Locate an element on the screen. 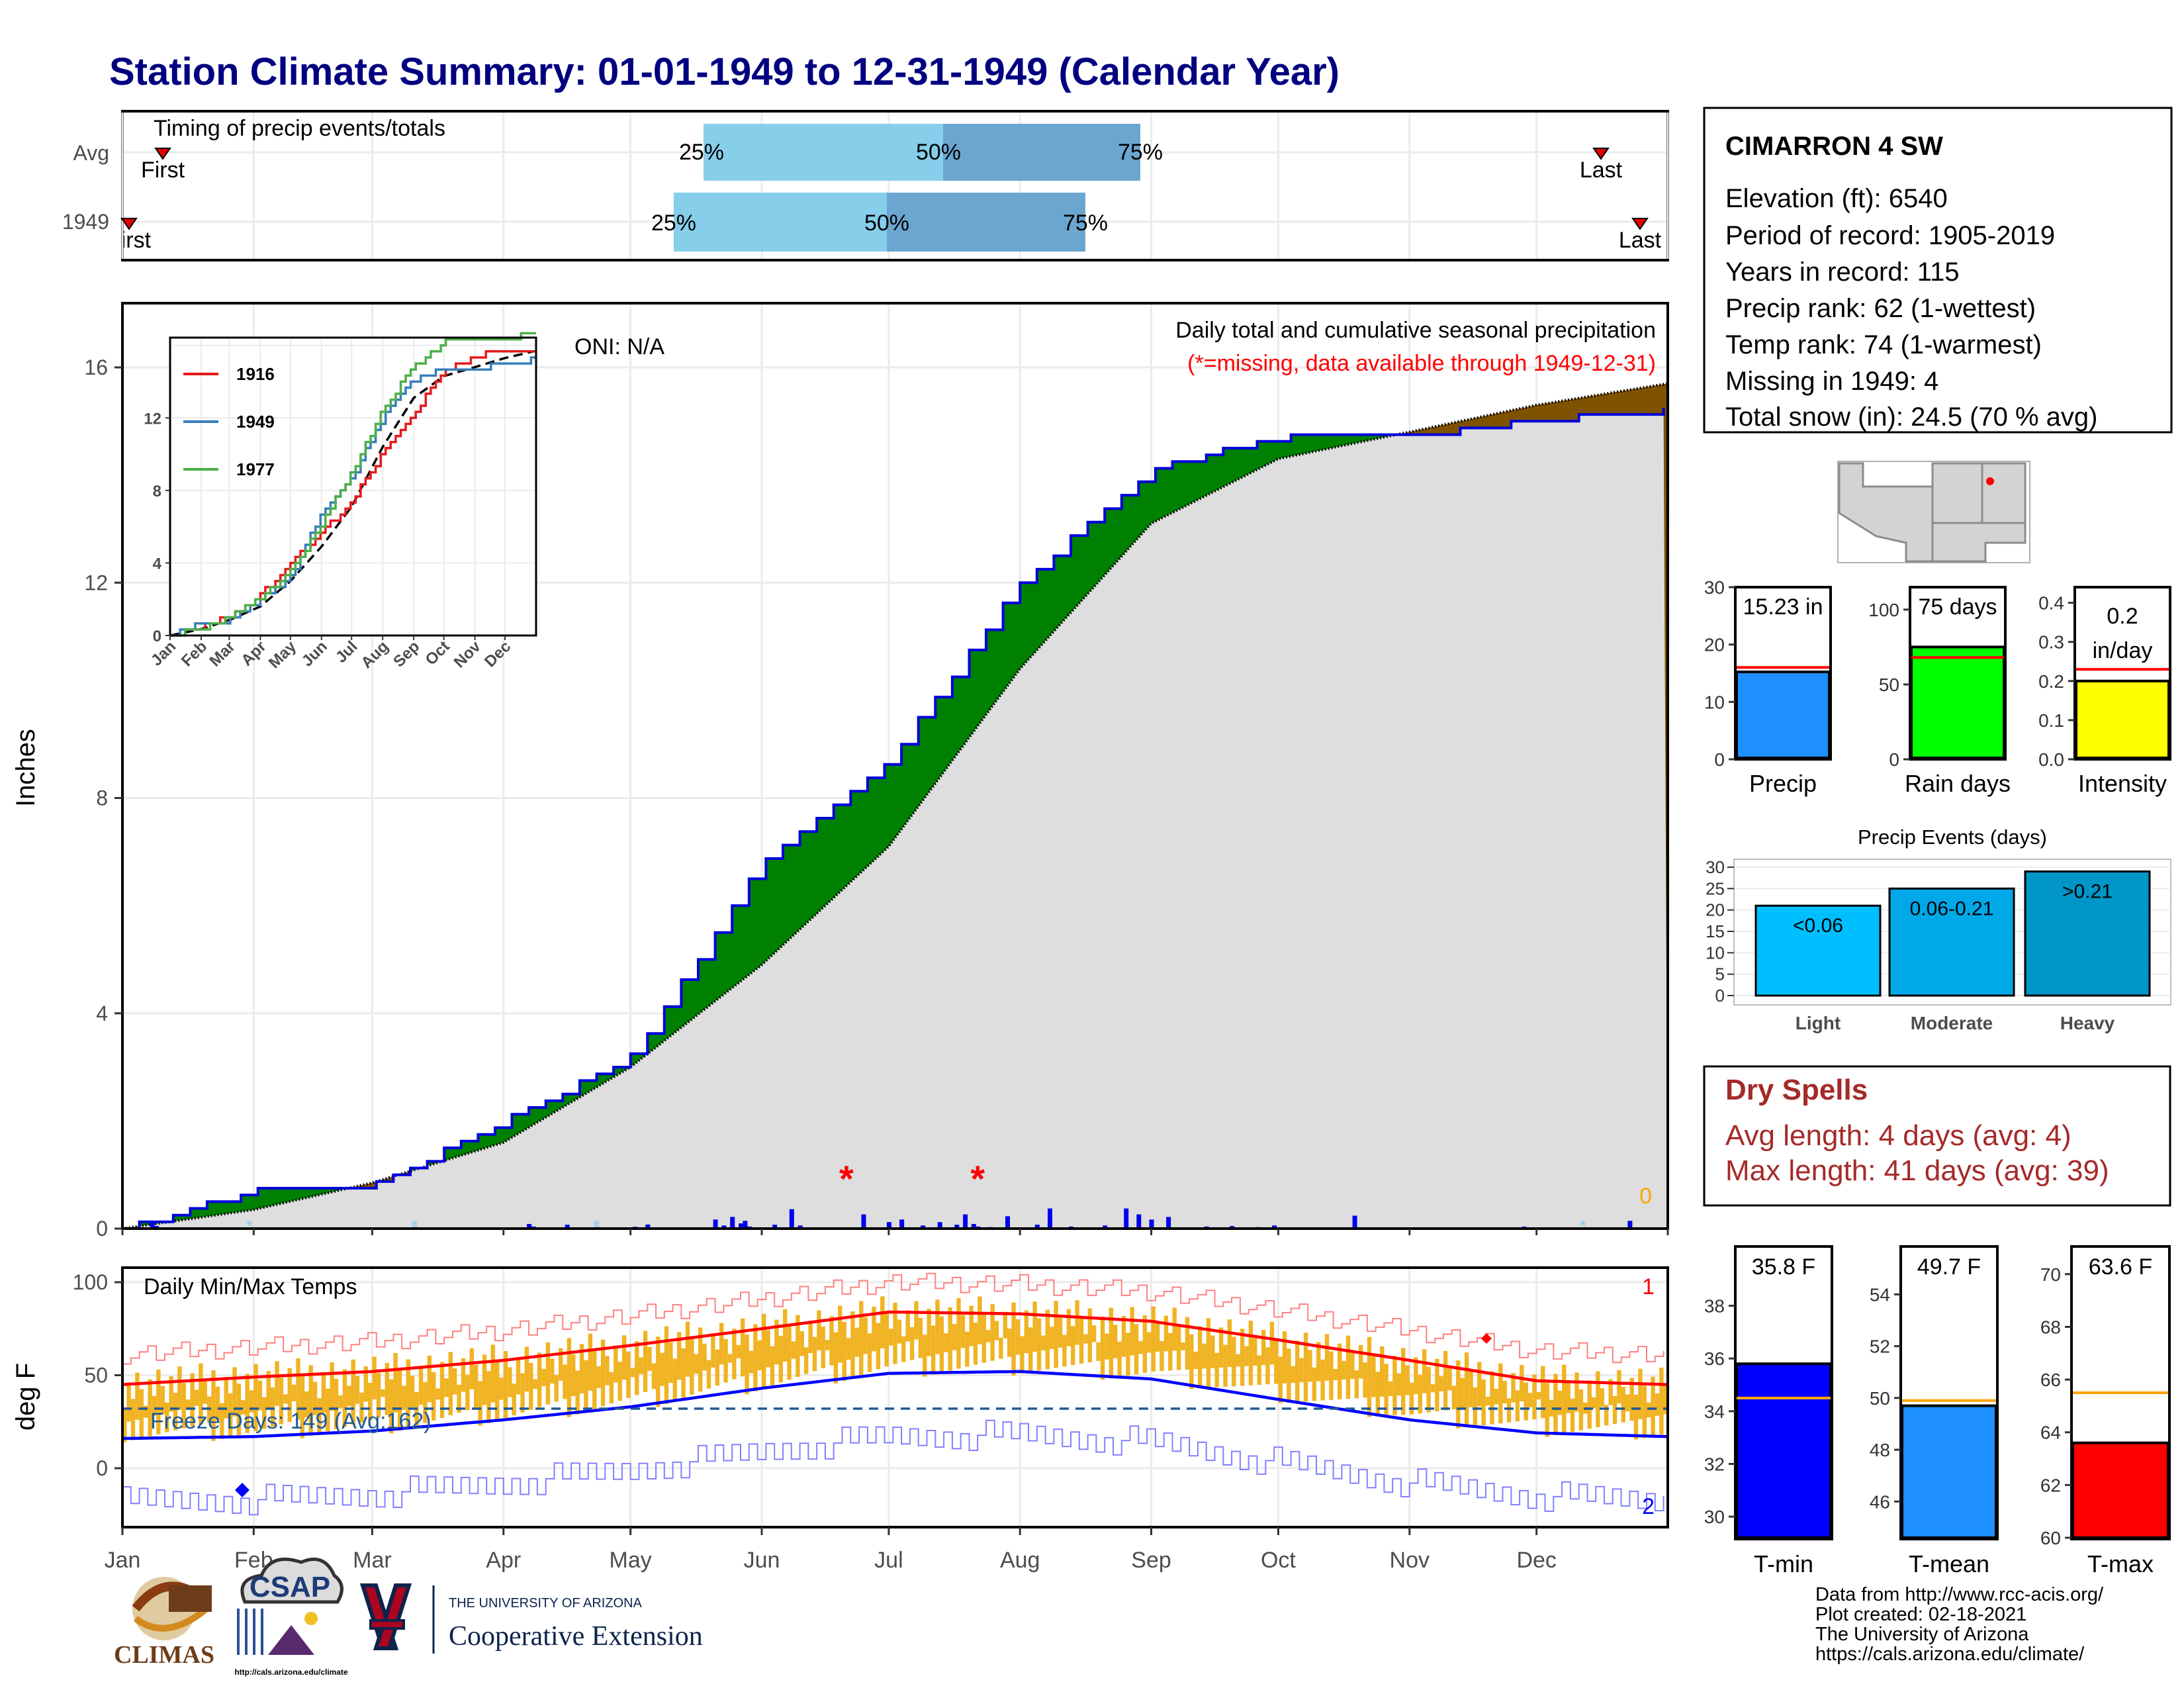 This screenshot has width=2184, height=1688. summary-ytick-label: 0.3 is located at coordinates (2051, 642).